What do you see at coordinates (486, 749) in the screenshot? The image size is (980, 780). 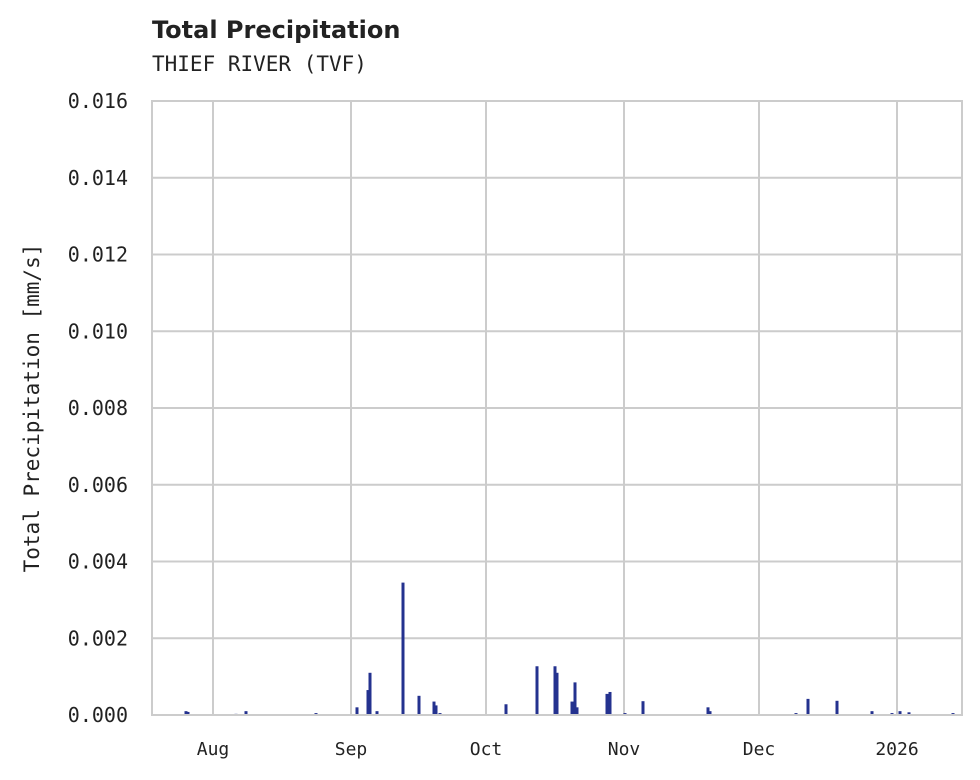 I see `x-tick-label: Oct` at bounding box center [486, 749].